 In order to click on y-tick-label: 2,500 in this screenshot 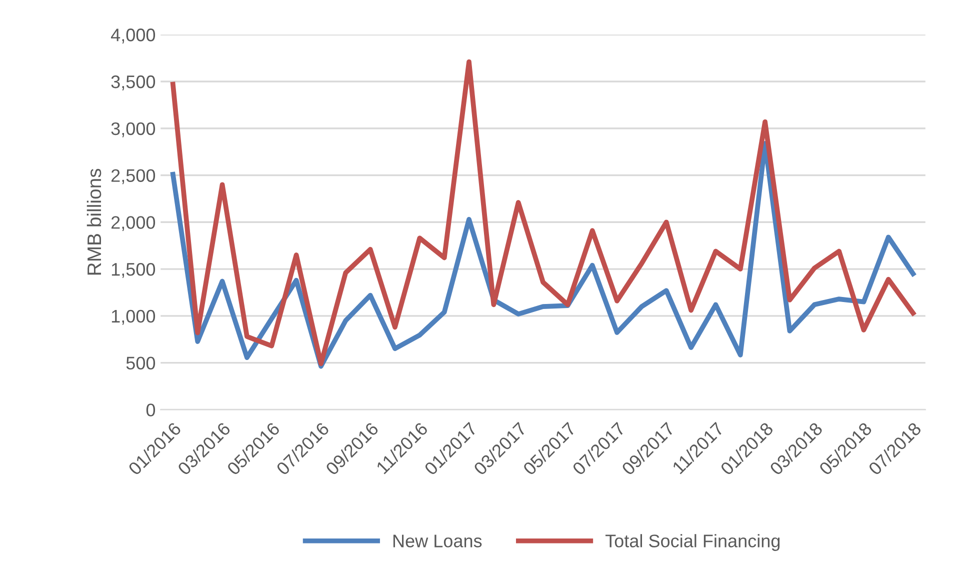, I will do `click(133, 176)`.